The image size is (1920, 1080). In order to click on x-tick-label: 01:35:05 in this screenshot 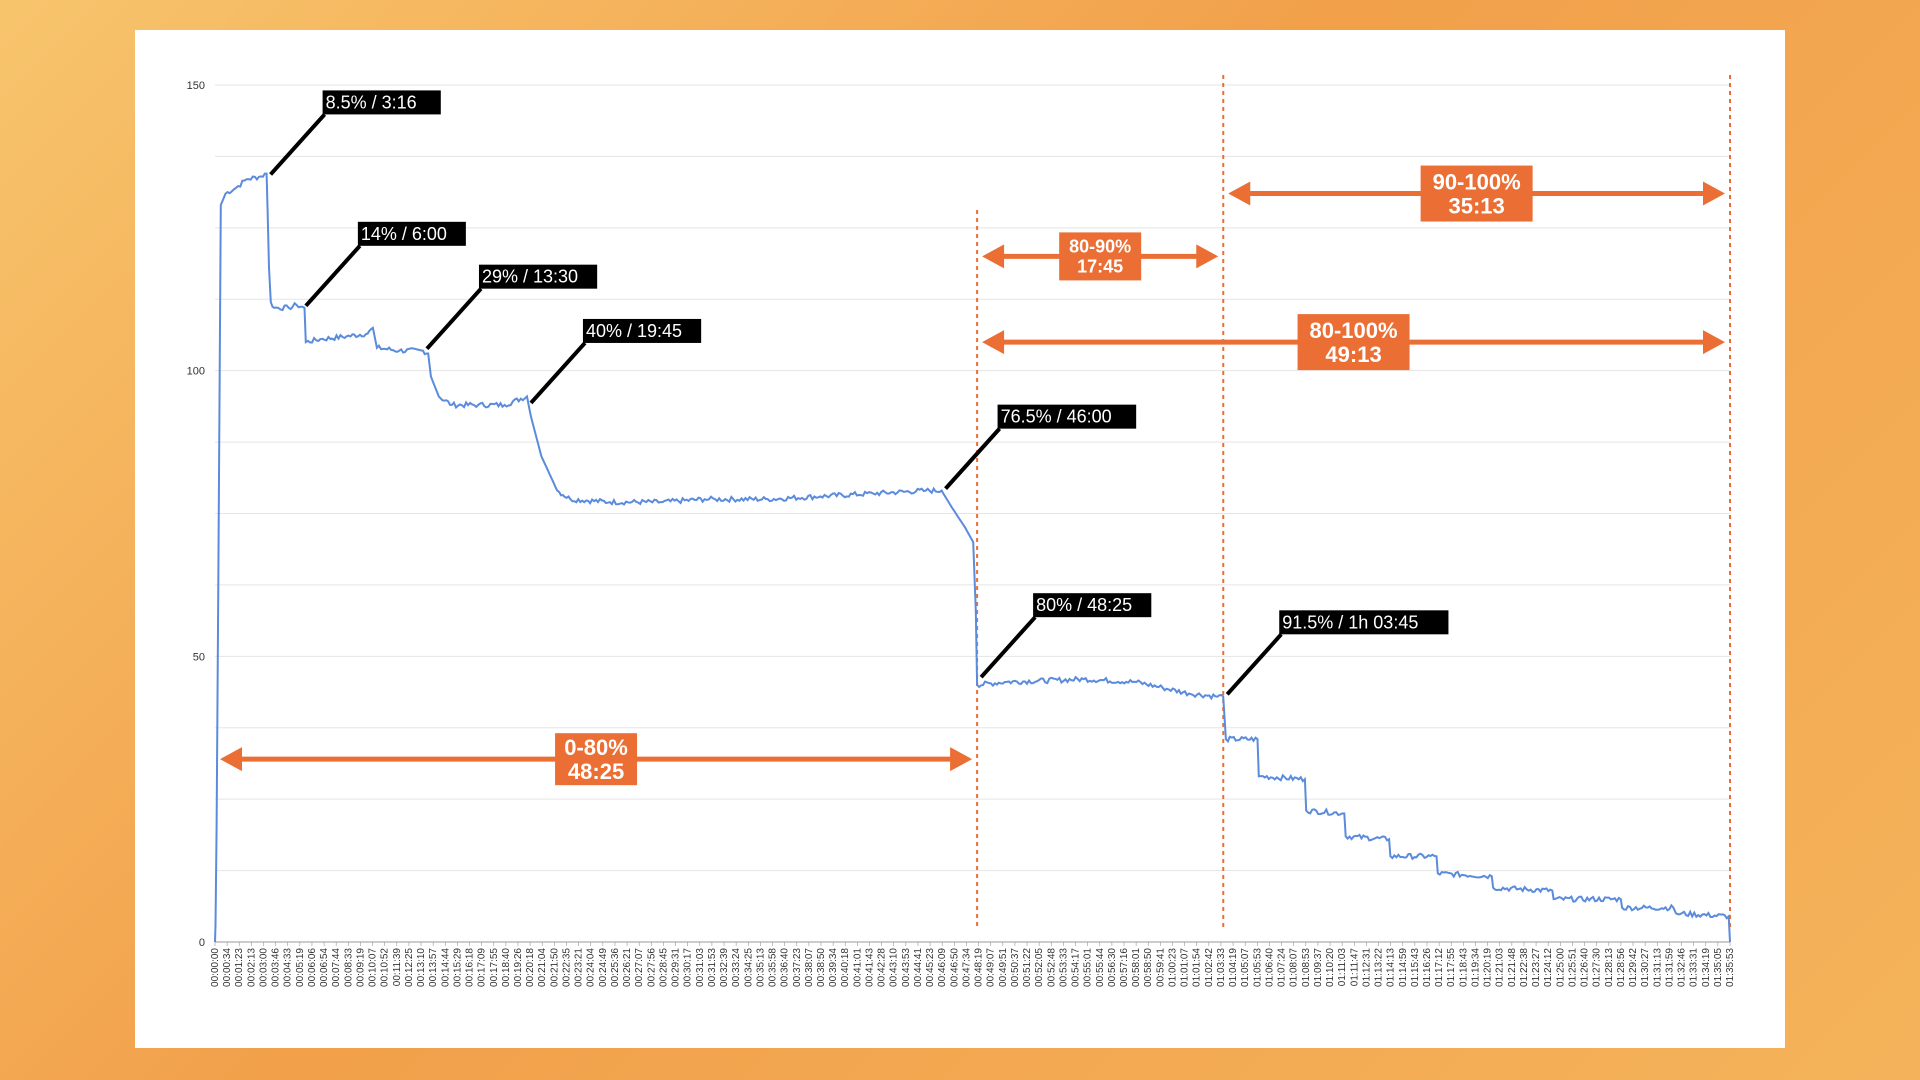, I will do `click(1718, 967)`.